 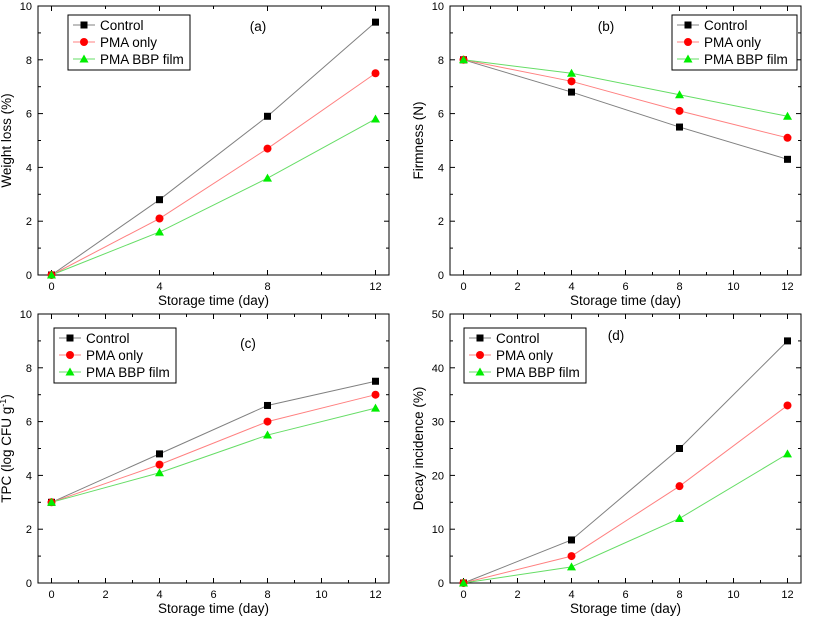 I want to click on y-axis-label: TPC (log CFU g-1), so click(x=7, y=448).